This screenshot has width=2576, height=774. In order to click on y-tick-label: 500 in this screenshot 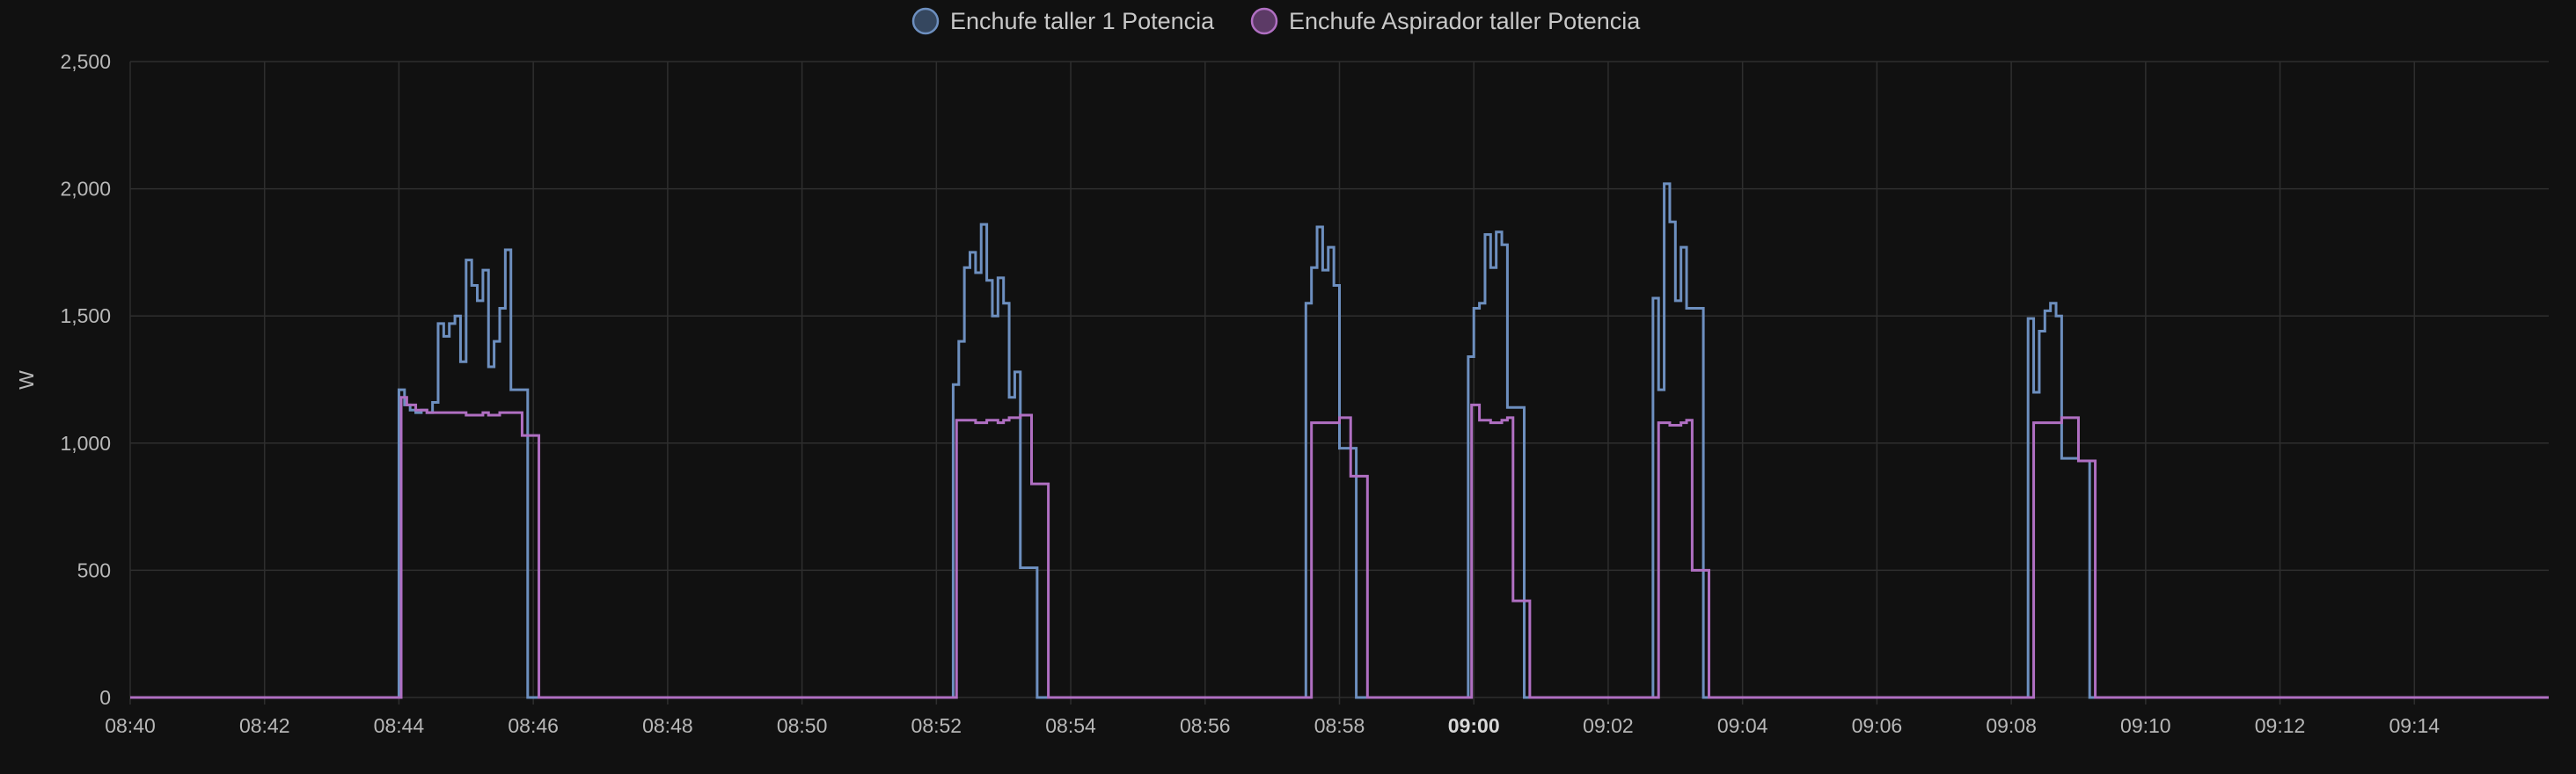, I will do `click(94, 570)`.